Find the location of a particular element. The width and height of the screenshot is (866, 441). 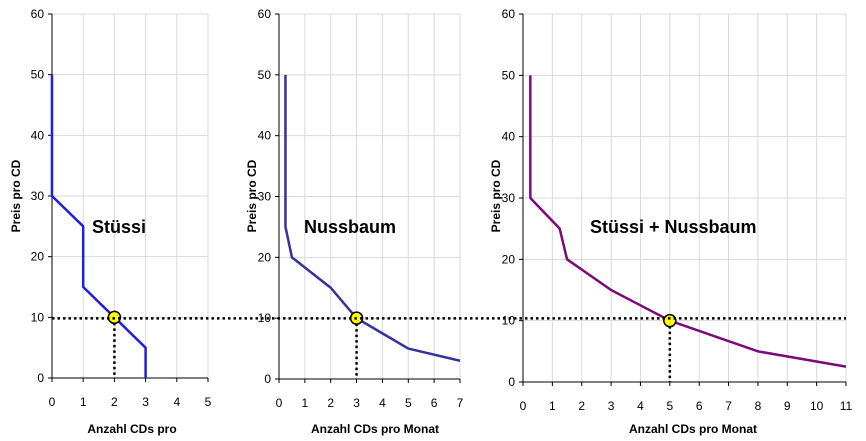

x-tick-label: 9 is located at coordinates (787, 406).